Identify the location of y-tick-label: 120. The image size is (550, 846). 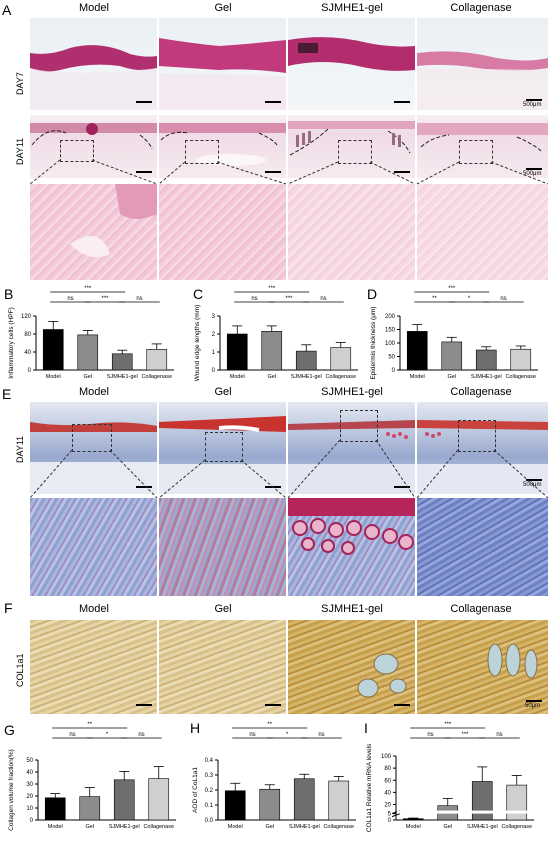
(26, 317).